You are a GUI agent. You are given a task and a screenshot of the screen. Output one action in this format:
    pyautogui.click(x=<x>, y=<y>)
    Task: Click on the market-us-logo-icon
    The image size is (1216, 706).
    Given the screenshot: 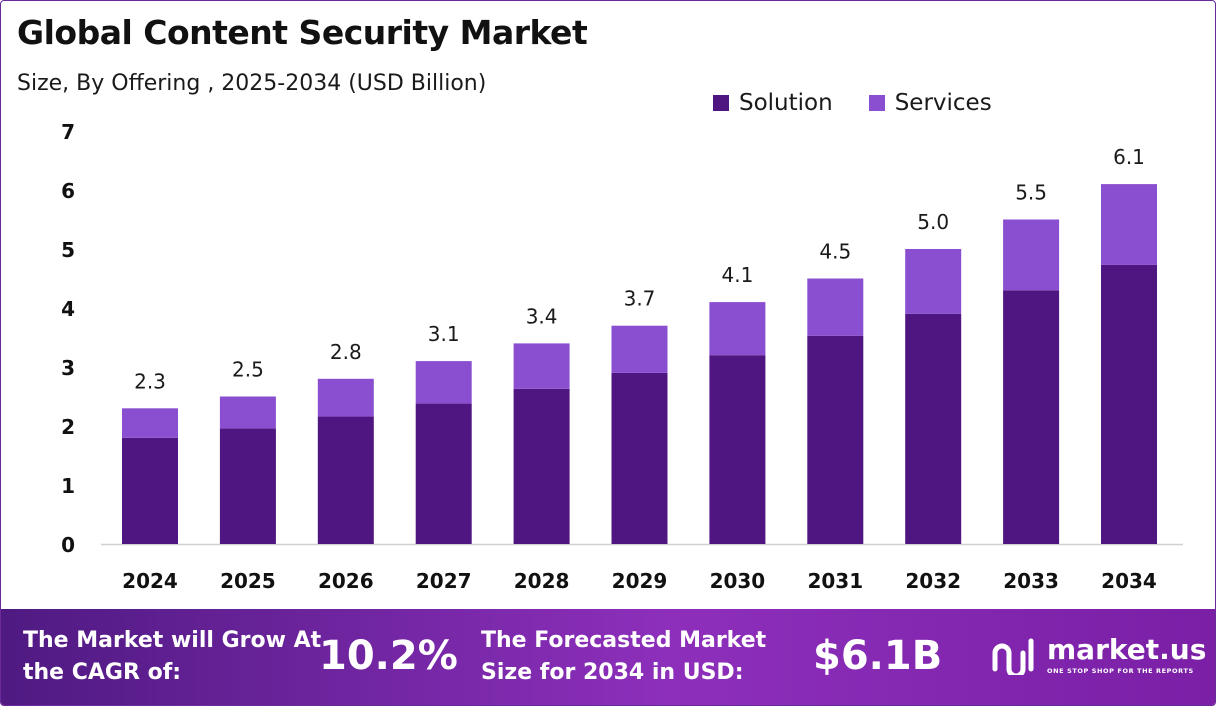 What is the action you would take?
    pyautogui.click(x=1013, y=656)
    